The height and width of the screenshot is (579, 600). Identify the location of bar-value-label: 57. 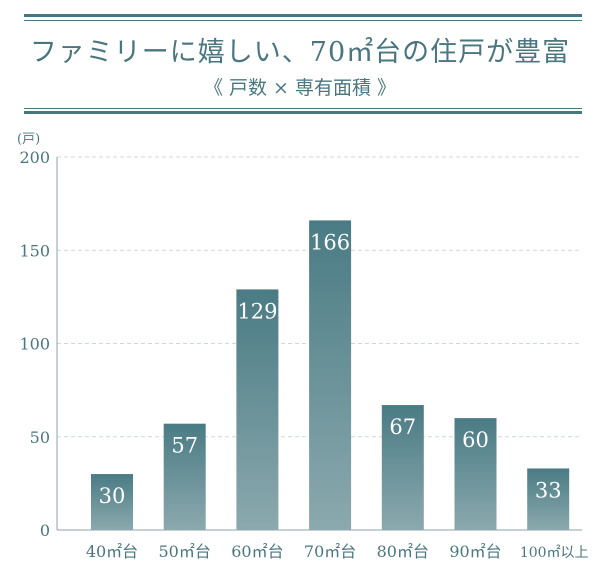
(184, 446).